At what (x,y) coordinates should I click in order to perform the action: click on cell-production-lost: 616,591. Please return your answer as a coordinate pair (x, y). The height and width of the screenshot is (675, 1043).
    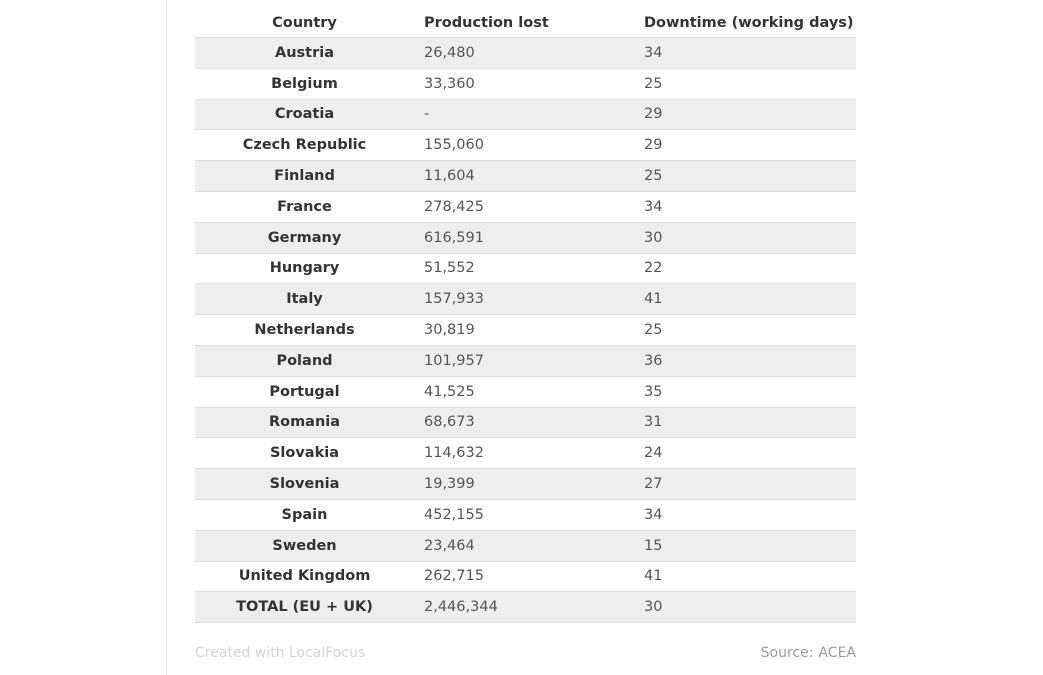
    Looking at the image, I should click on (524, 238).